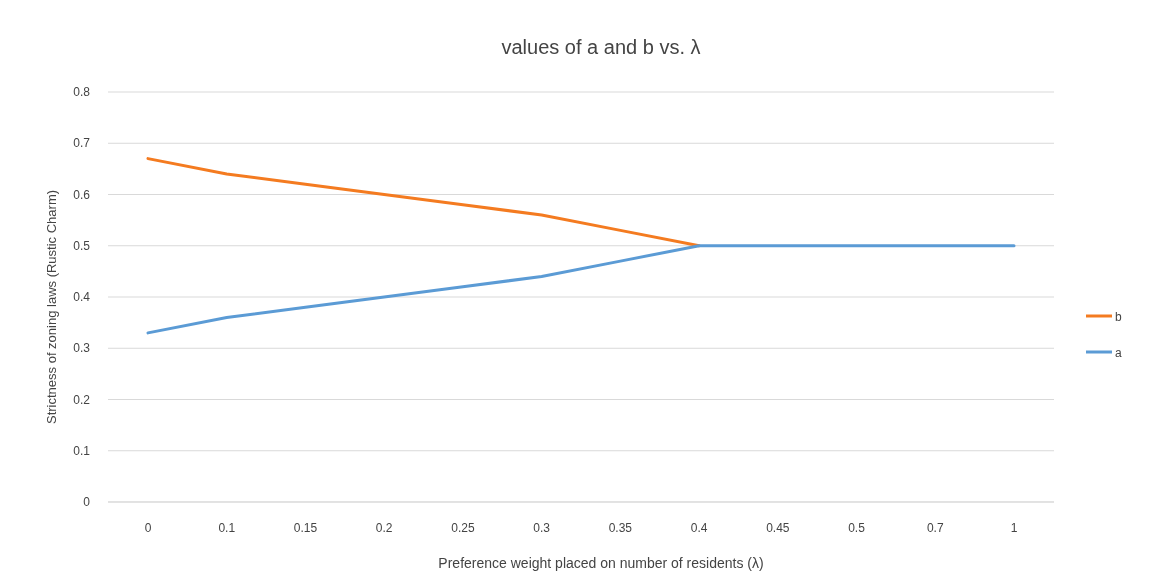 The image size is (1159, 588). Describe the element at coordinates (87, 502) in the screenshot. I see `y-tick-label: 0` at that location.